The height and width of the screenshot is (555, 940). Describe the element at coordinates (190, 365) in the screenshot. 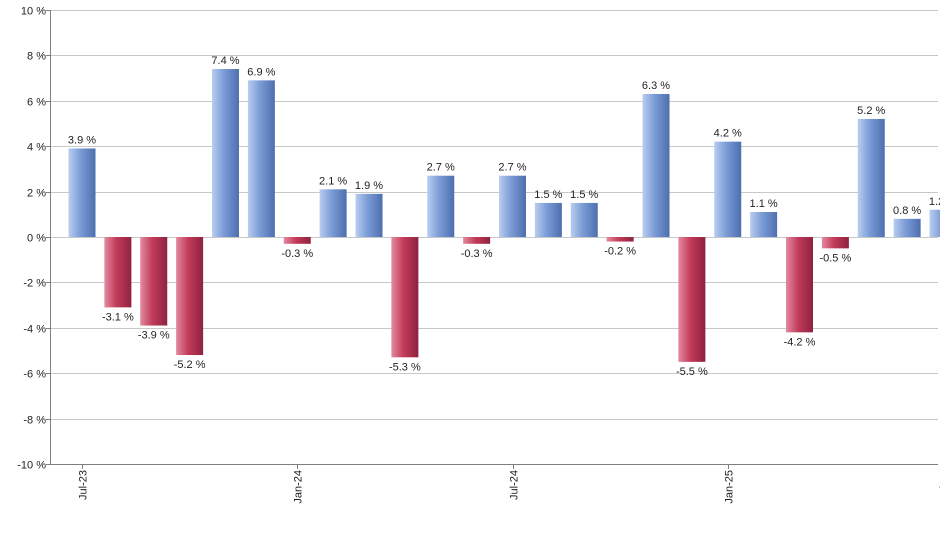

I see `bar-value-label: -5.2 %` at that location.